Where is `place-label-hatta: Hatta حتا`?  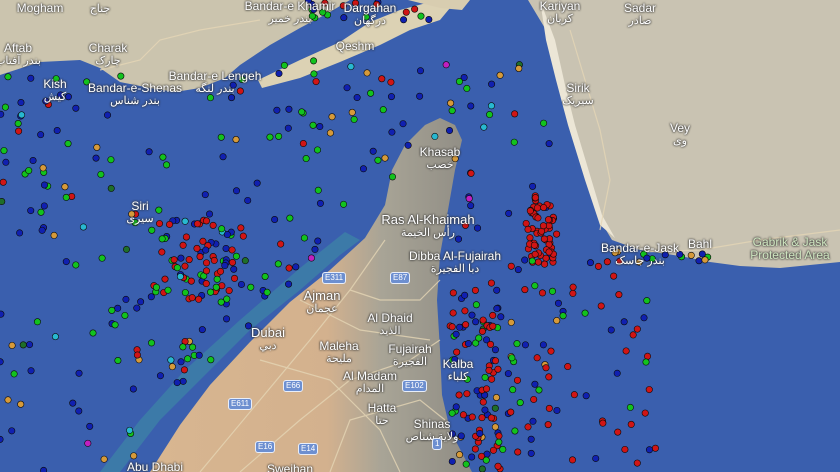
place-label-hatta: Hatta حتا is located at coordinates (382, 414).